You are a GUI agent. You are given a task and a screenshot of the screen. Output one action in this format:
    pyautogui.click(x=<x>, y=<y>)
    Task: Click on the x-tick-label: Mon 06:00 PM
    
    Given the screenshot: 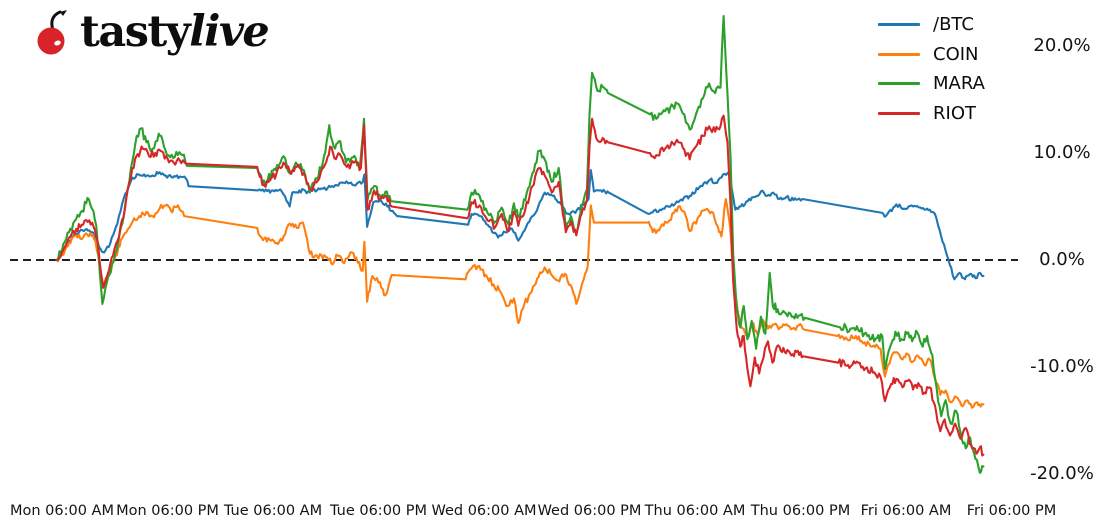 What is the action you would take?
    pyautogui.click(x=167, y=511)
    